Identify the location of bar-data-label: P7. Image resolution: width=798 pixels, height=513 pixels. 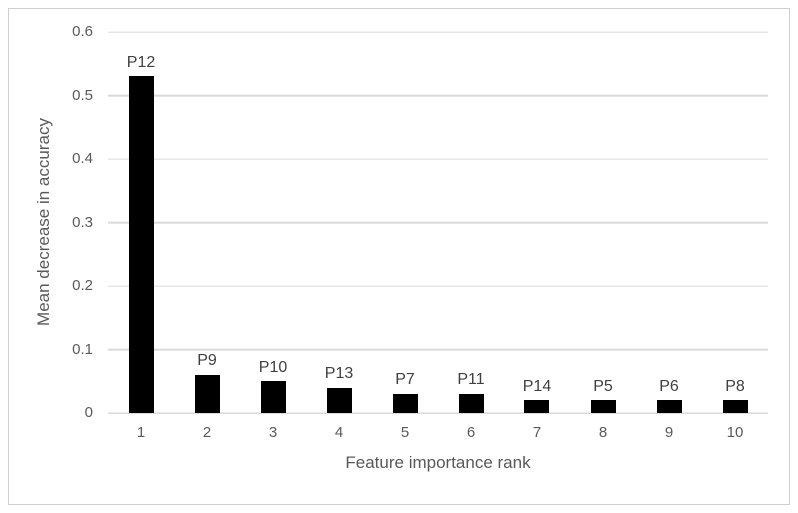
(405, 380).